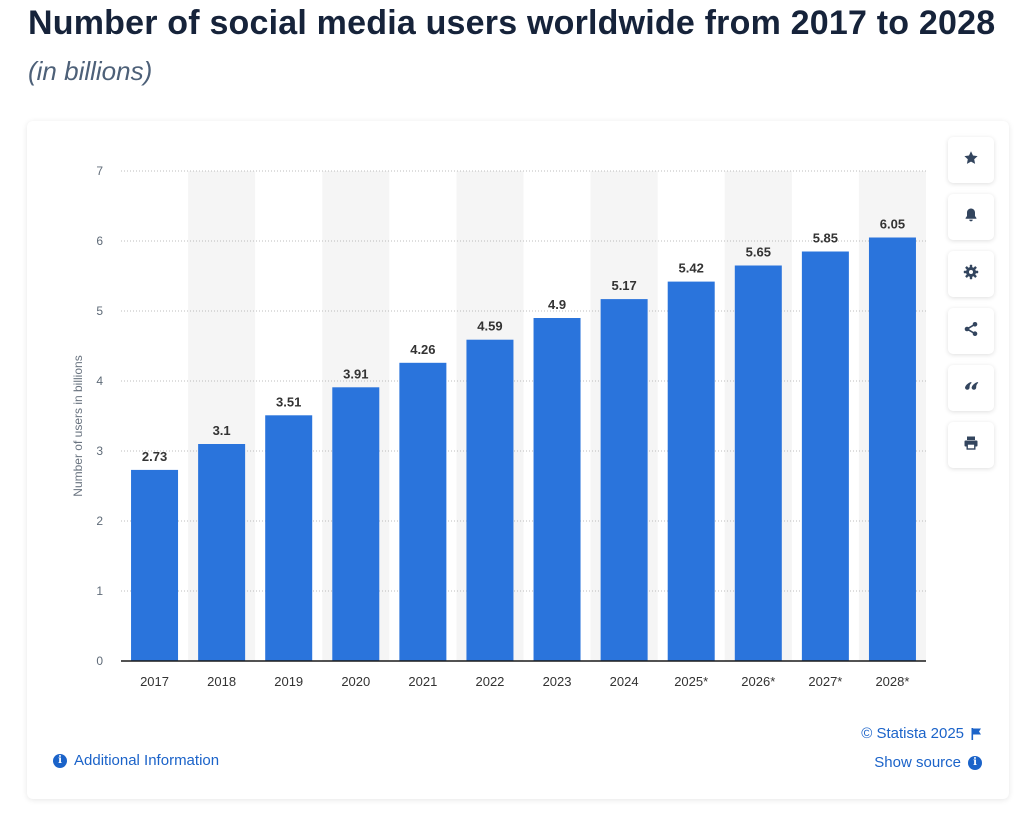 The width and height of the screenshot is (1027, 816). I want to click on data-label: 2.73, so click(154, 456).